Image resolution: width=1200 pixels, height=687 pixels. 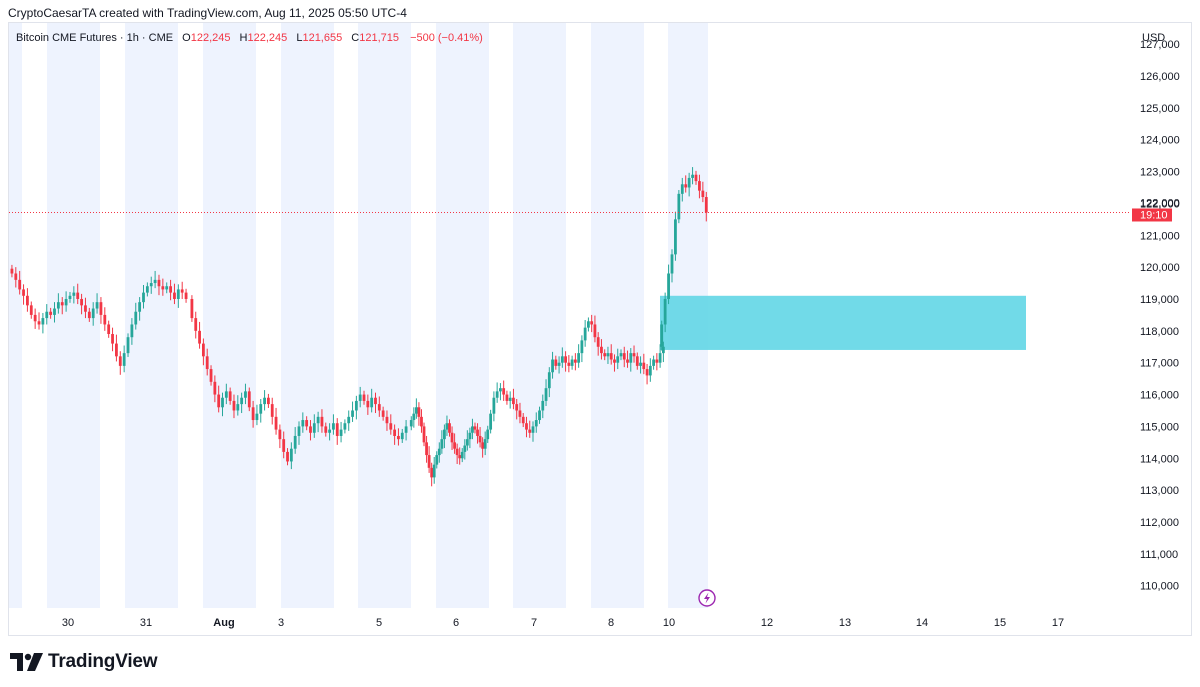 What do you see at coordinates (243, 38) in the screenshot?
I see `high-label: H` at bounding box center [243, 38].